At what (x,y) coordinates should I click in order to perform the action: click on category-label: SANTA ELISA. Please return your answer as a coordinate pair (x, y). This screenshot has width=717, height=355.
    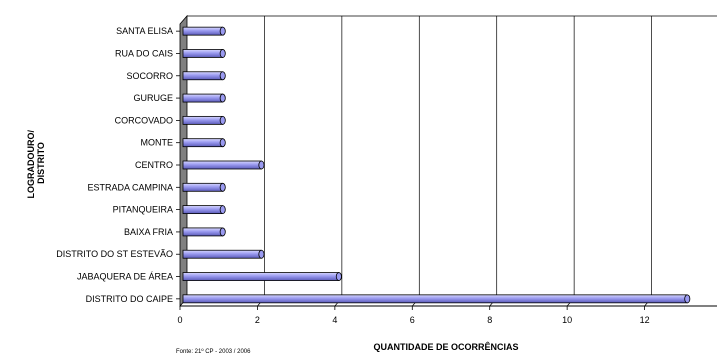
    Looking at the image, I should click on (144, 31).